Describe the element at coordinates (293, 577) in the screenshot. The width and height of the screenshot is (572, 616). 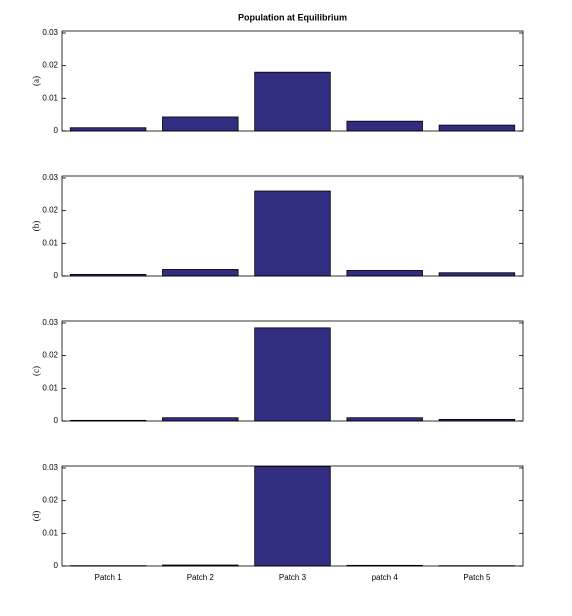
I see `x-tick-label: Patch 3` at that location.